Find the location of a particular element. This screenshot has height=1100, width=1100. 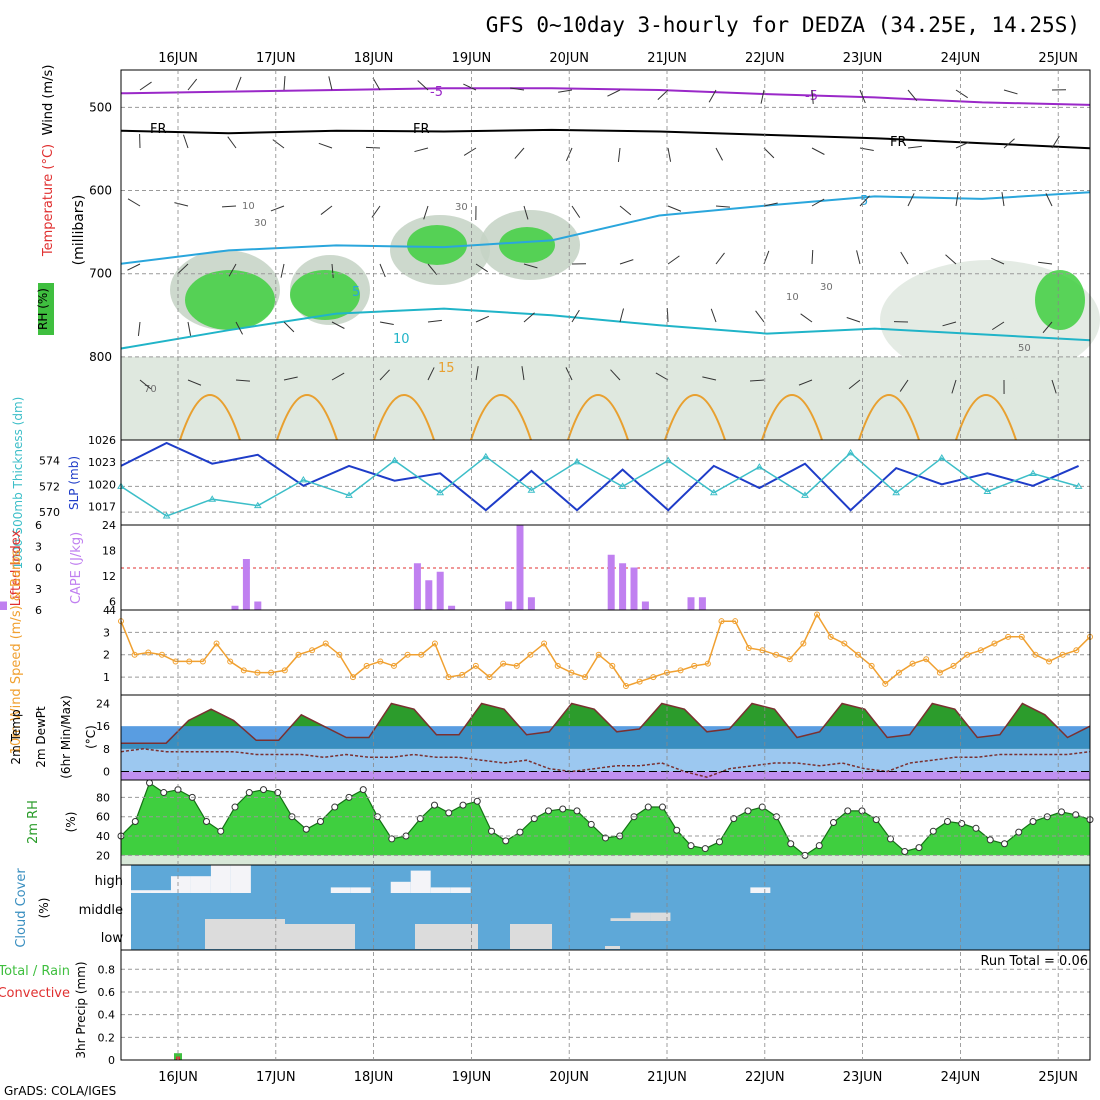

day-label-top: 17JUN is located at coordinates (276, 58).